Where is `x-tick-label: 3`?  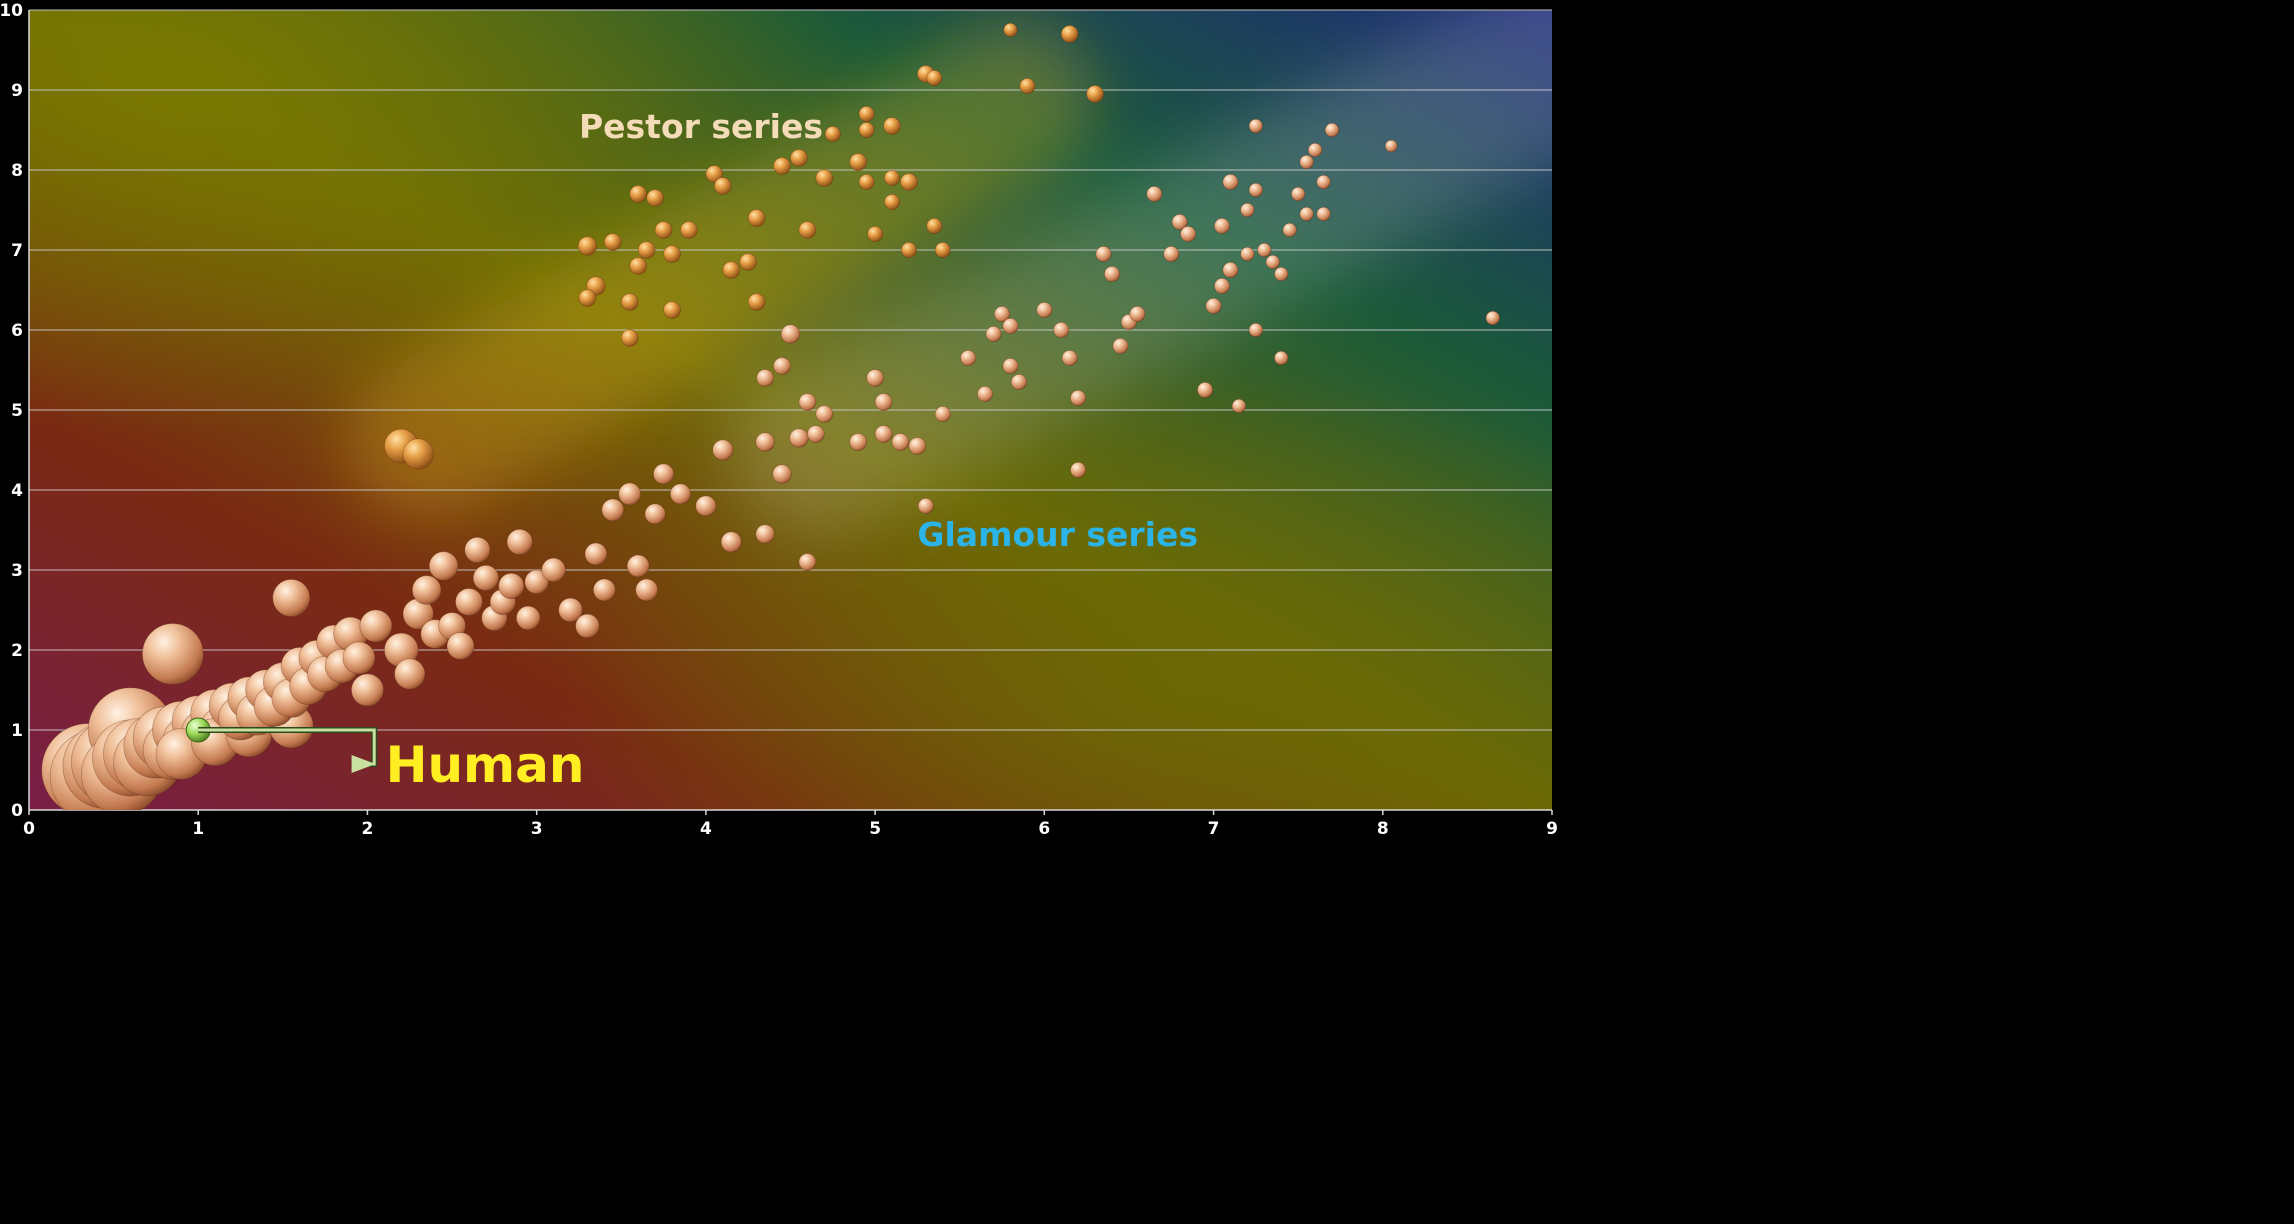 x-tick-label: 3 is located at coordinates (537, 829).